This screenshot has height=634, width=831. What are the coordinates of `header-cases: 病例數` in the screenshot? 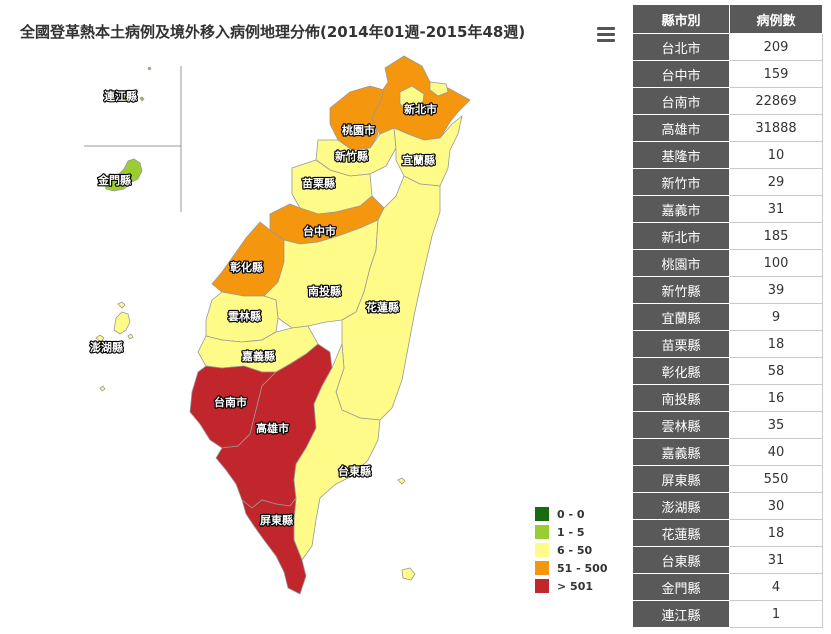 It's located at (776, 19).